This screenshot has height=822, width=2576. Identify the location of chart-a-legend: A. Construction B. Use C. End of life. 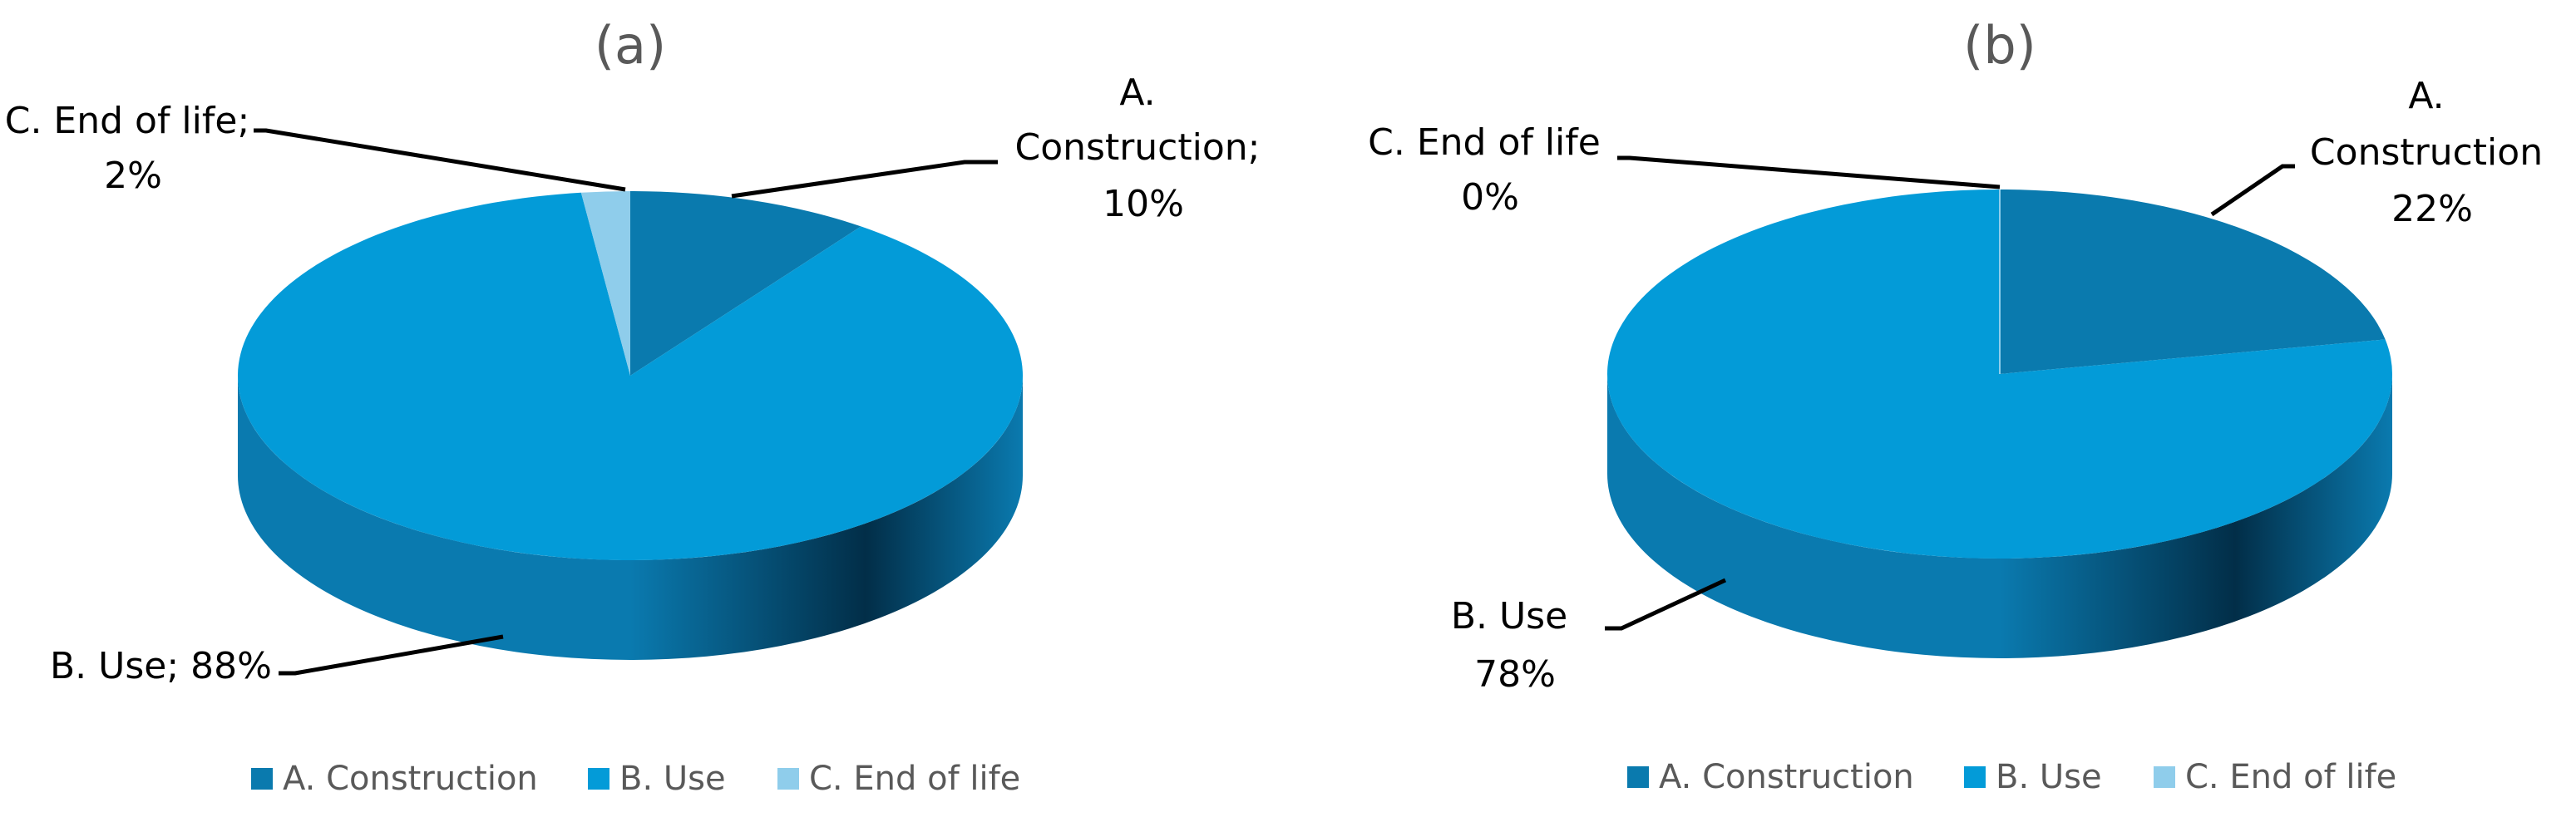
(635, 779).